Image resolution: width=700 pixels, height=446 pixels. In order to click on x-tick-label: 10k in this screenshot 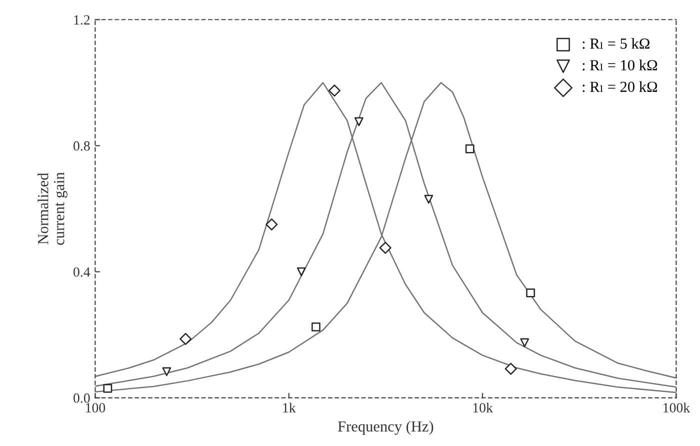, I will do `click(483, 407)`.